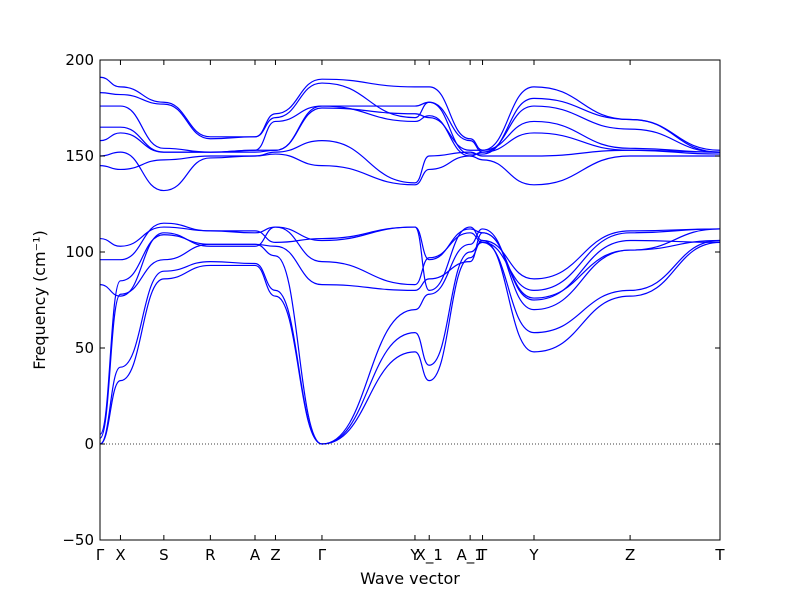 This screenshot has height=600, width=800. Describe the element at coordinates (39, 299) in the screenshot. I see `y-axis-label: Frequency (cm⁻¹)` at that location.